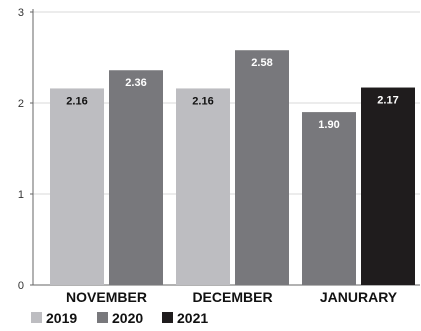 Image resolution: width=421 pixels, height=331 pixels. What do you see at coordinates (203, 186) in the screenshot?
I see `bar-2019-december` at bounding box center [203, 186].